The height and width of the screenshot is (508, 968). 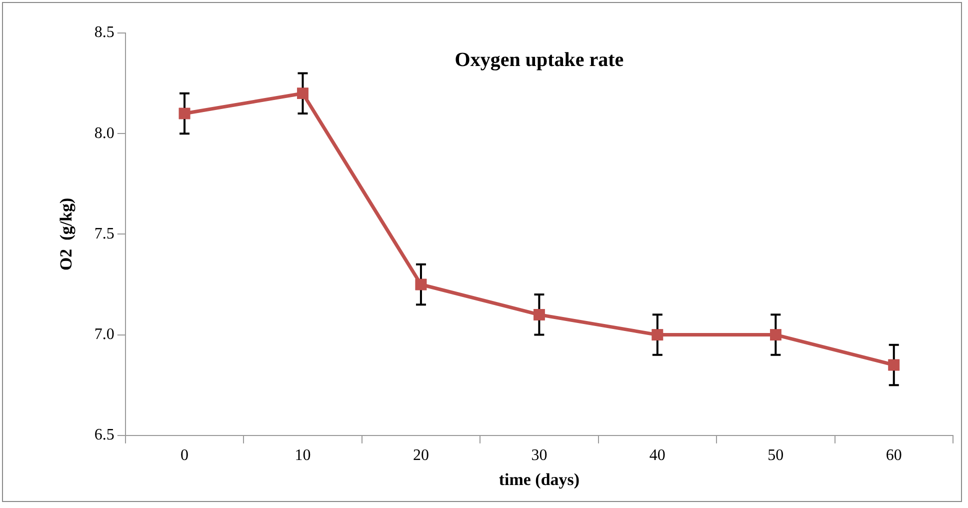 I want to click on y-tick-label: 8.0, so click(x=104, y=133).